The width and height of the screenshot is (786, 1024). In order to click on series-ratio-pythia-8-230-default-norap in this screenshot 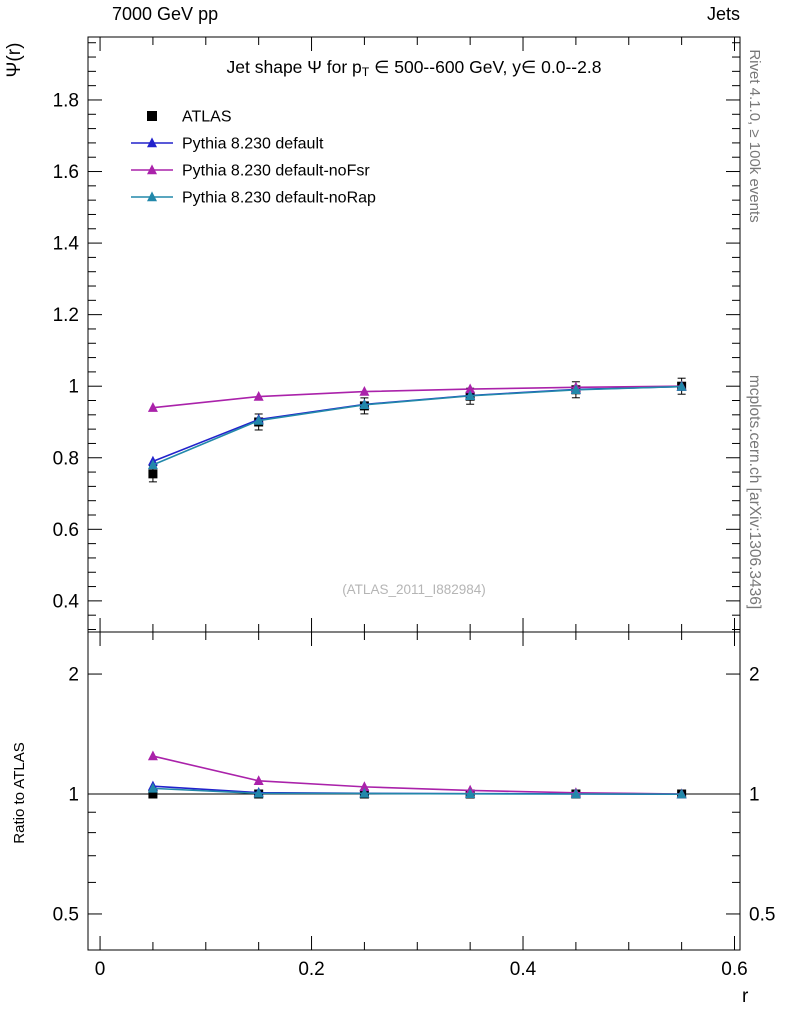, I will do `click(417, 790)`.